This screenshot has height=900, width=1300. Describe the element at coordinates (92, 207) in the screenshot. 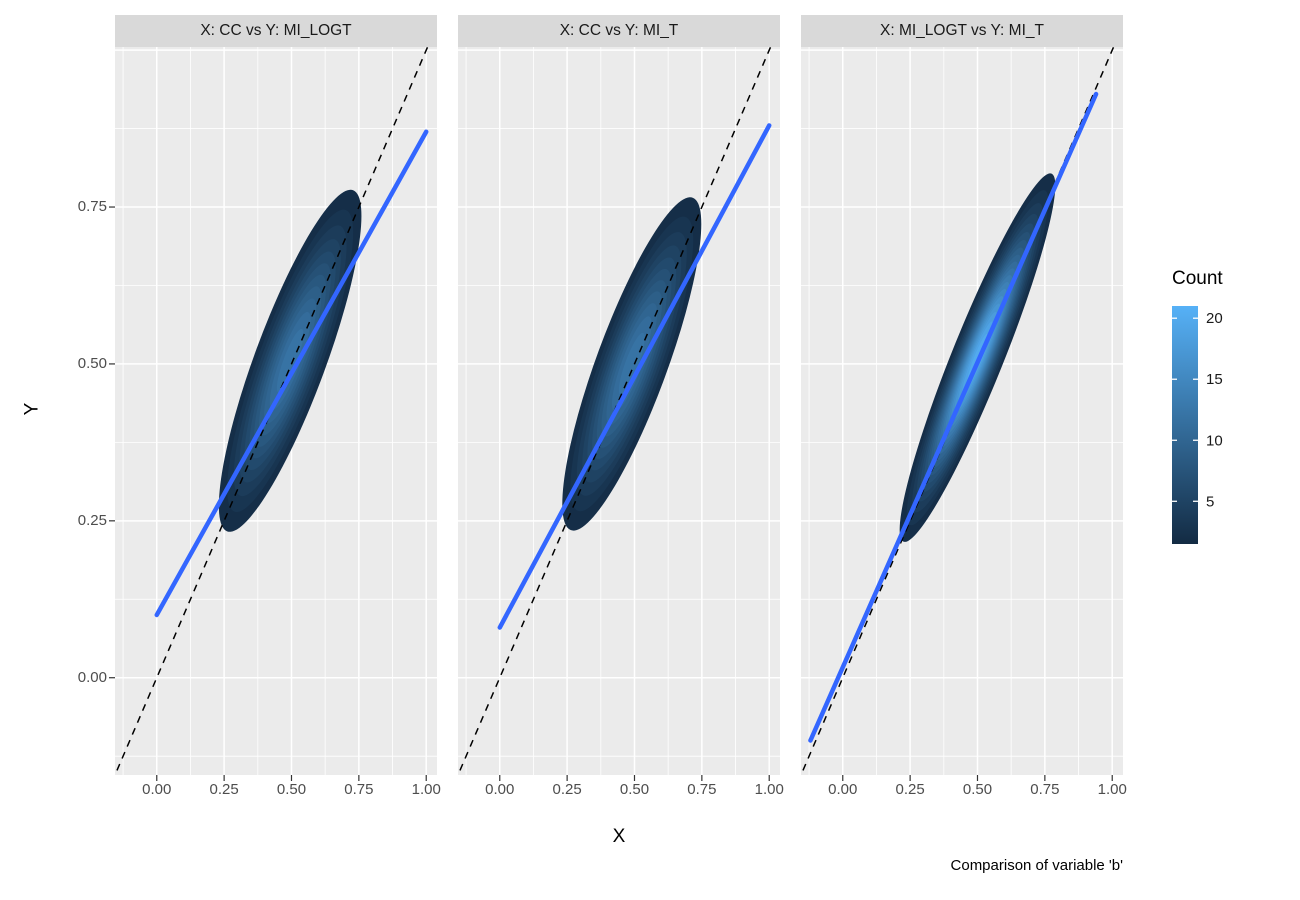

I see `y-tick-label: 0.75` at that location.